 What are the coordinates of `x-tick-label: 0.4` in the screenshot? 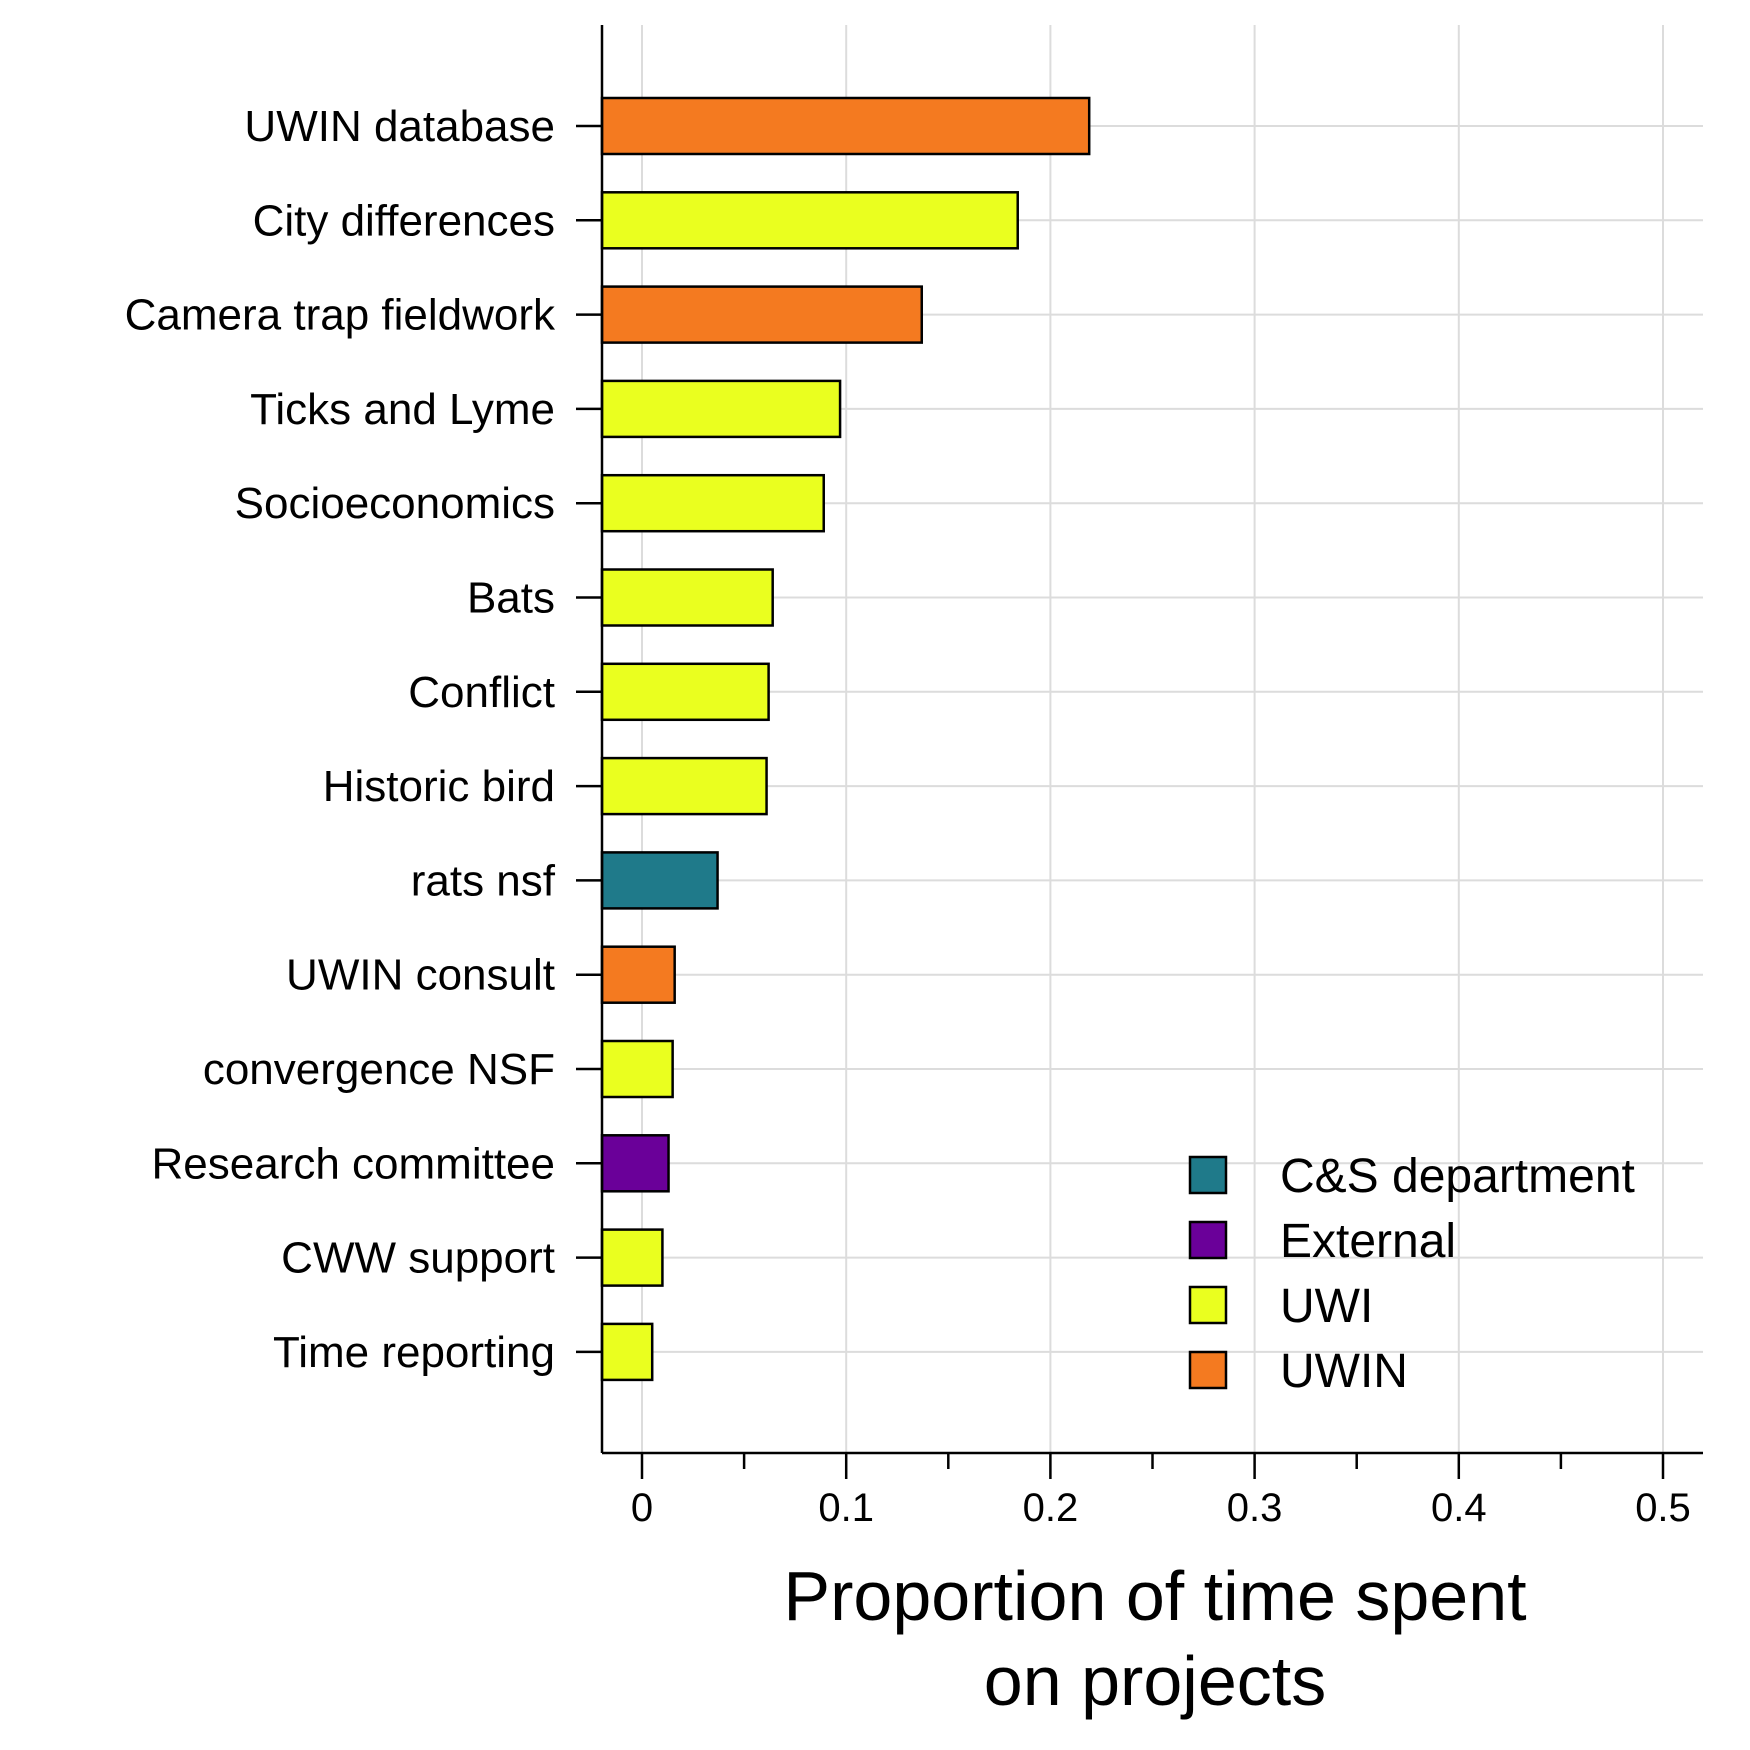 It's located at (1459, 1508).